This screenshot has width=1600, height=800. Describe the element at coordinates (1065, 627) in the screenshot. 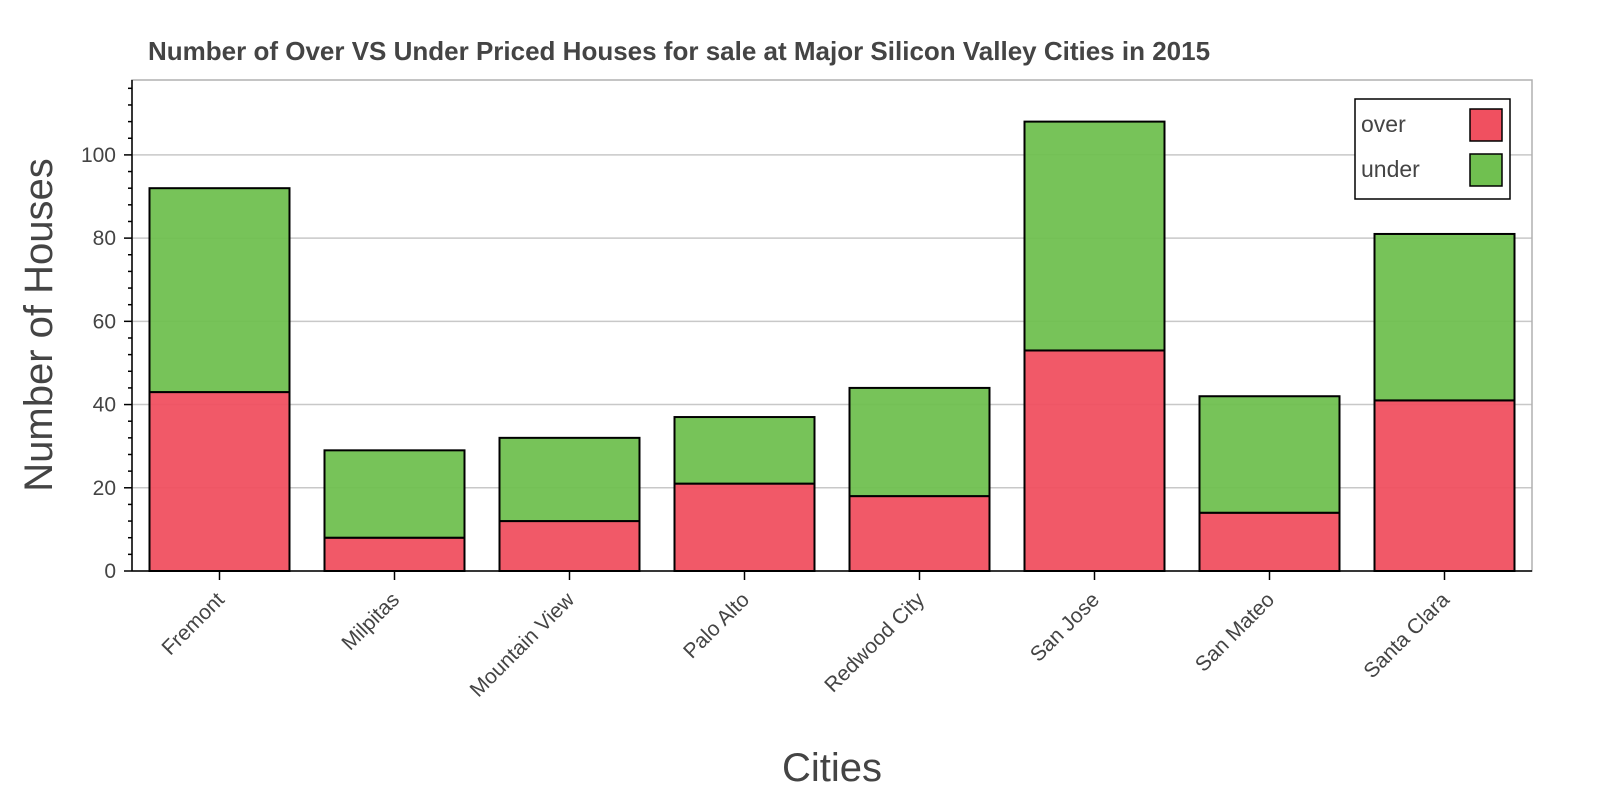

I see `x-tick-label: San Jose` at that location.